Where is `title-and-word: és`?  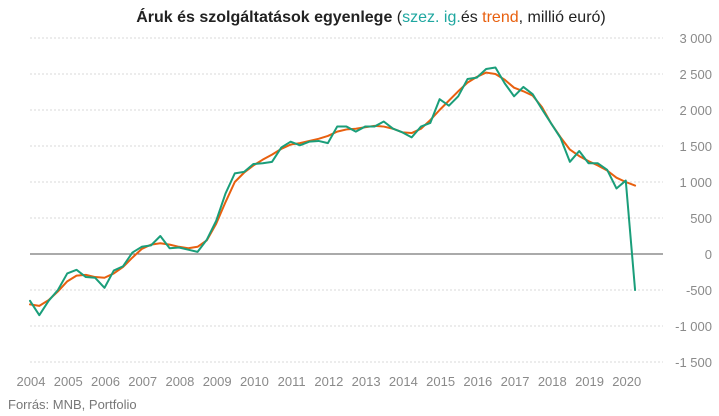 title-and-word: és is located at coordinates (471, 17).